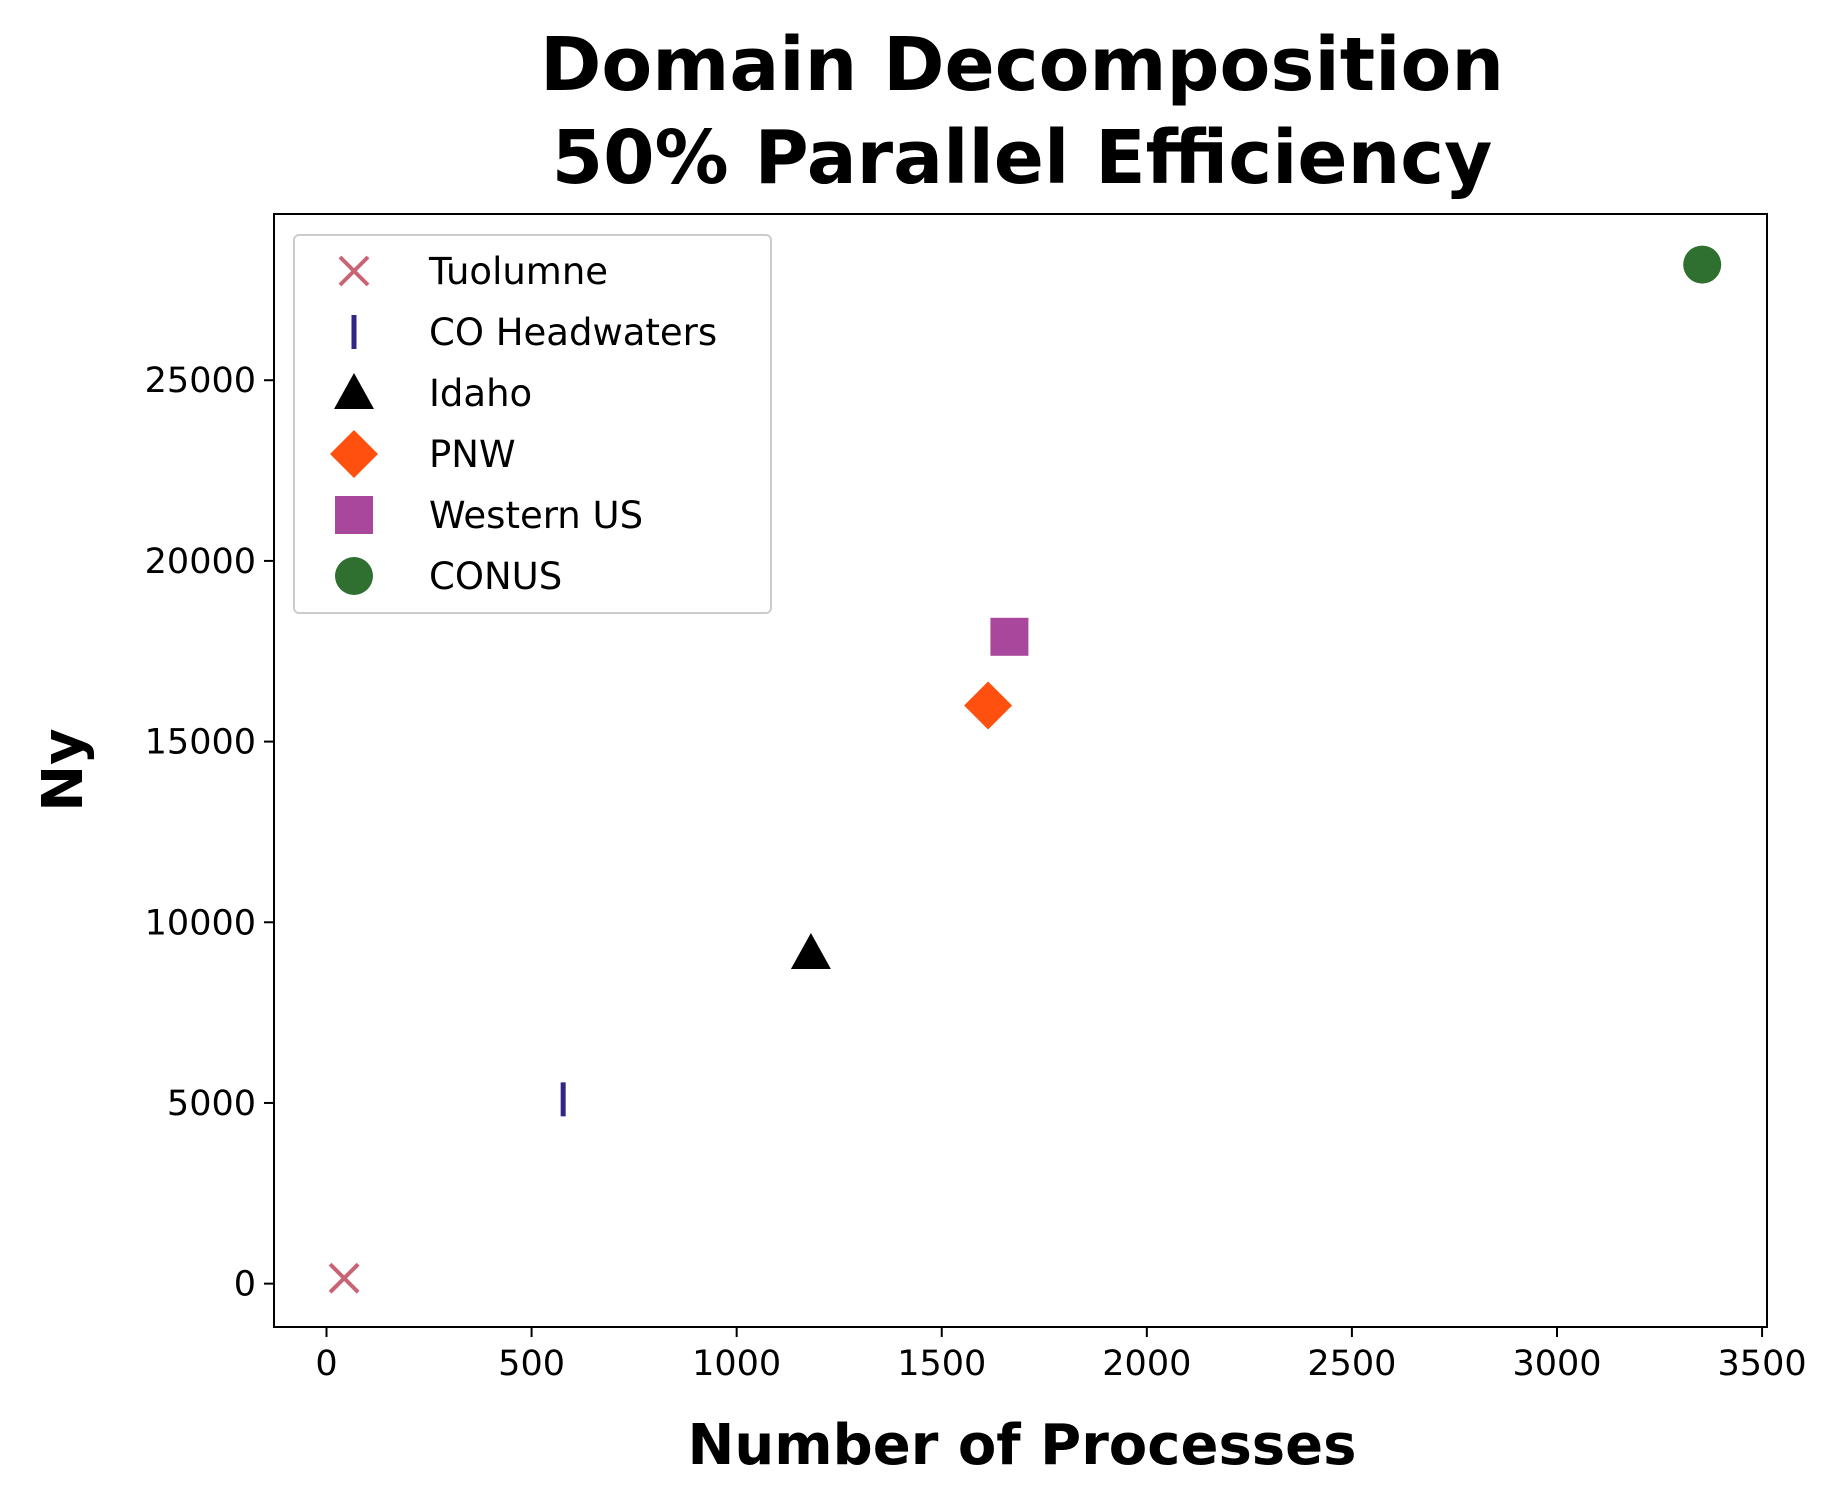 The image size is (1835, 1501). I want to click on legend-label: Idaho, so click(480, 393).